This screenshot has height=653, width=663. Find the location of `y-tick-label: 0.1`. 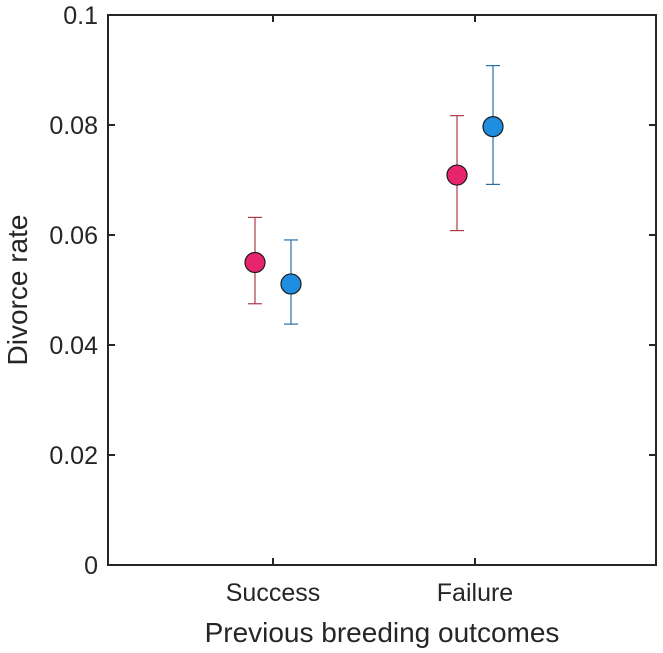

y-tick-label: 0.1 is located at coordinates (80, 16).